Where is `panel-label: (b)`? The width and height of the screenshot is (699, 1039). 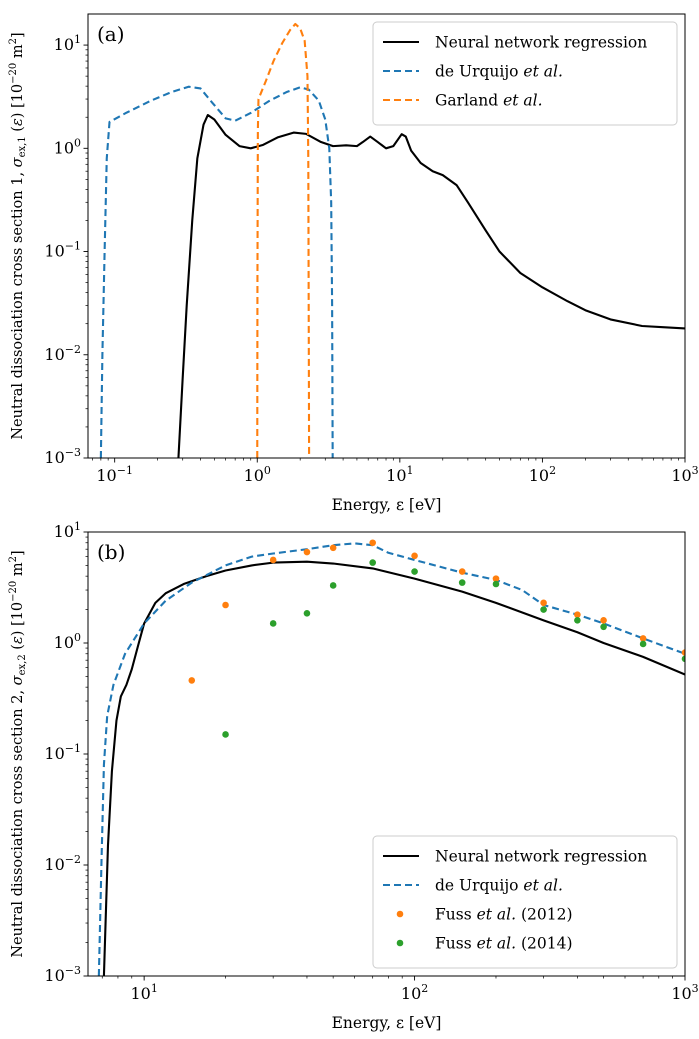 panel-label: (b) is located at coordinates (111, 552).